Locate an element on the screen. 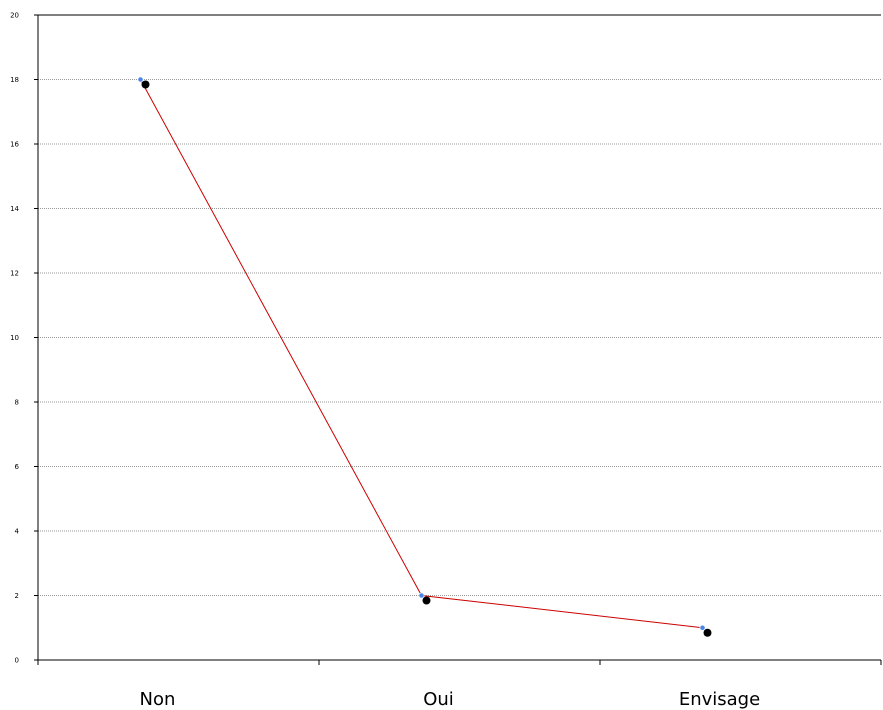  y-tick-label-12: 12 is located at coordinates (14, 274).